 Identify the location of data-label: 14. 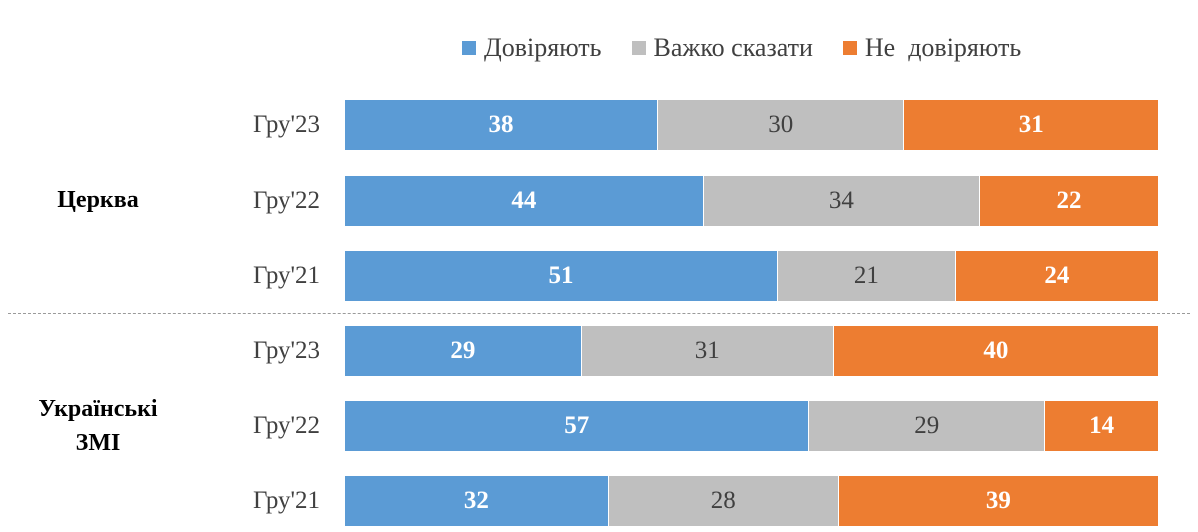
(1102, 425).